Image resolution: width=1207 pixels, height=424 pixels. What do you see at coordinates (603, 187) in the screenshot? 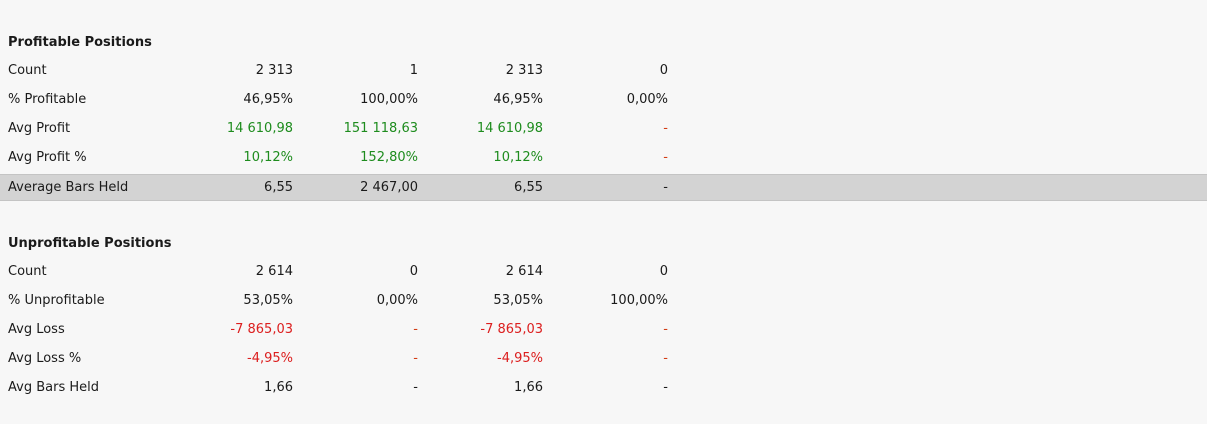
I see `table-row: Average Bars Held 6,55 2 467,00 6,55 -` at bounding box center [603, 187].